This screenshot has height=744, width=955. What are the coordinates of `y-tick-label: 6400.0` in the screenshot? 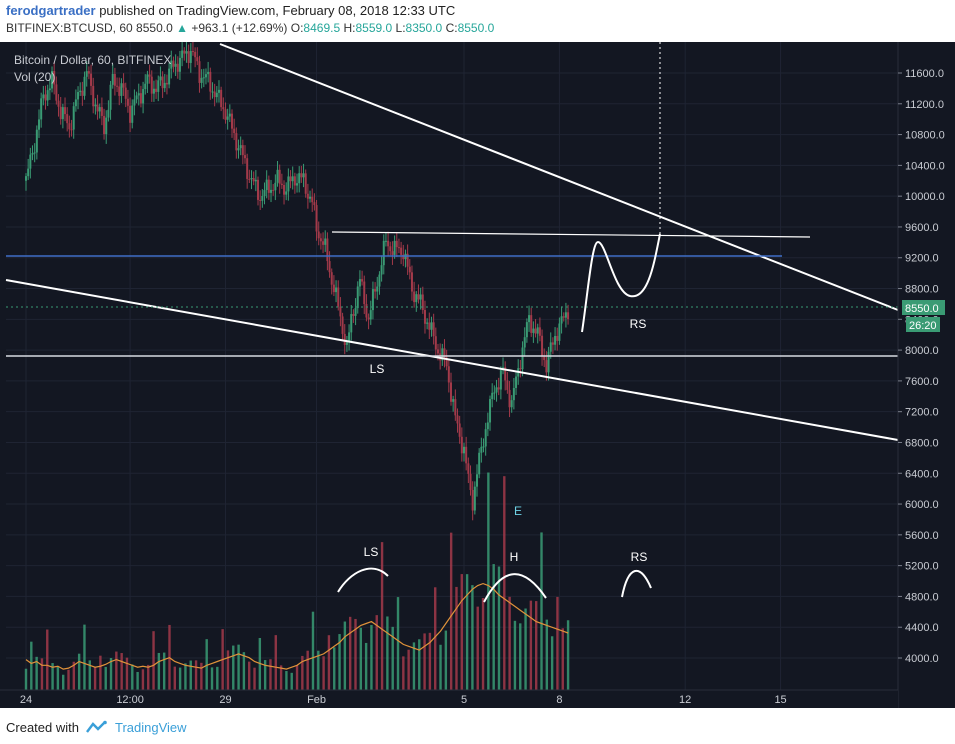 It's located at (922, 474).